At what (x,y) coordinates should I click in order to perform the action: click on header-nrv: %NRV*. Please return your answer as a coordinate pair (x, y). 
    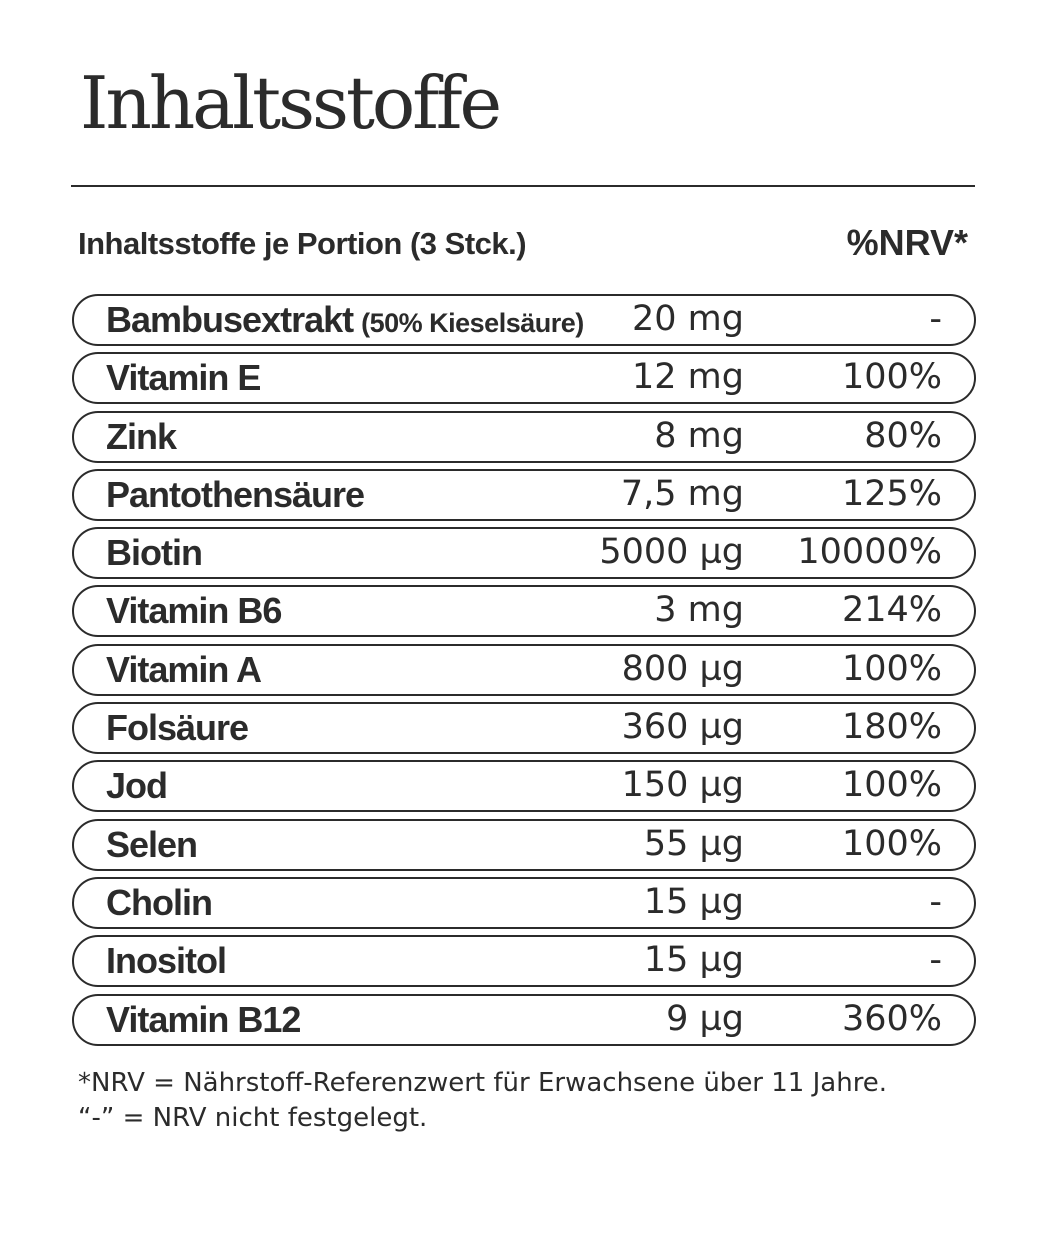
    Looking at the image, I should click on (907, 242).